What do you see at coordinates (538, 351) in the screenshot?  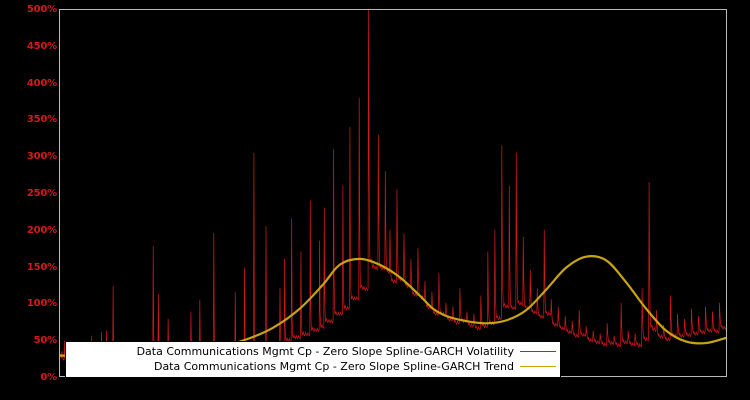 I see `legend-swatch-volatility-icon` at bounding box center [538, 351].